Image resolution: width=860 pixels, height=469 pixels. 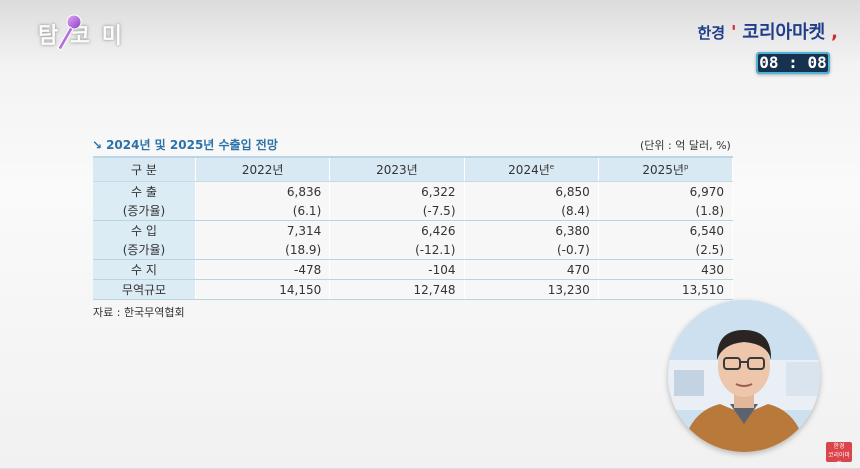 I want to click on table-cell: 6,380, so click(x=531, y=230).